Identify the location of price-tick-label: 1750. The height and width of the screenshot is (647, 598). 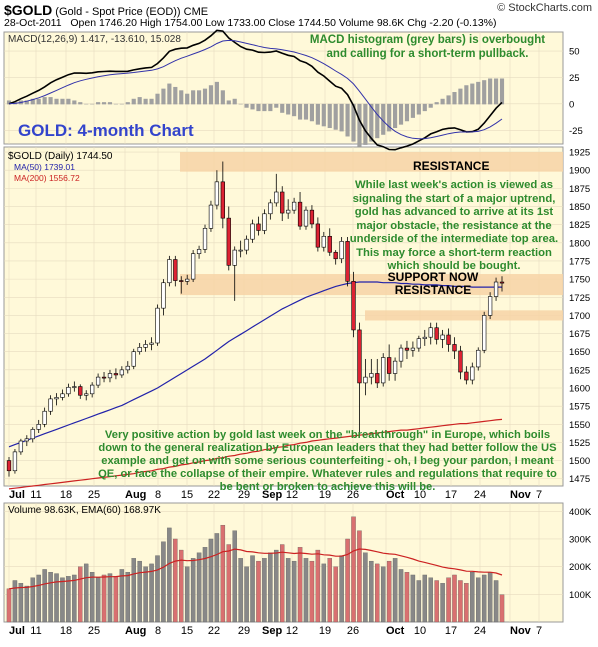
(579, 280).